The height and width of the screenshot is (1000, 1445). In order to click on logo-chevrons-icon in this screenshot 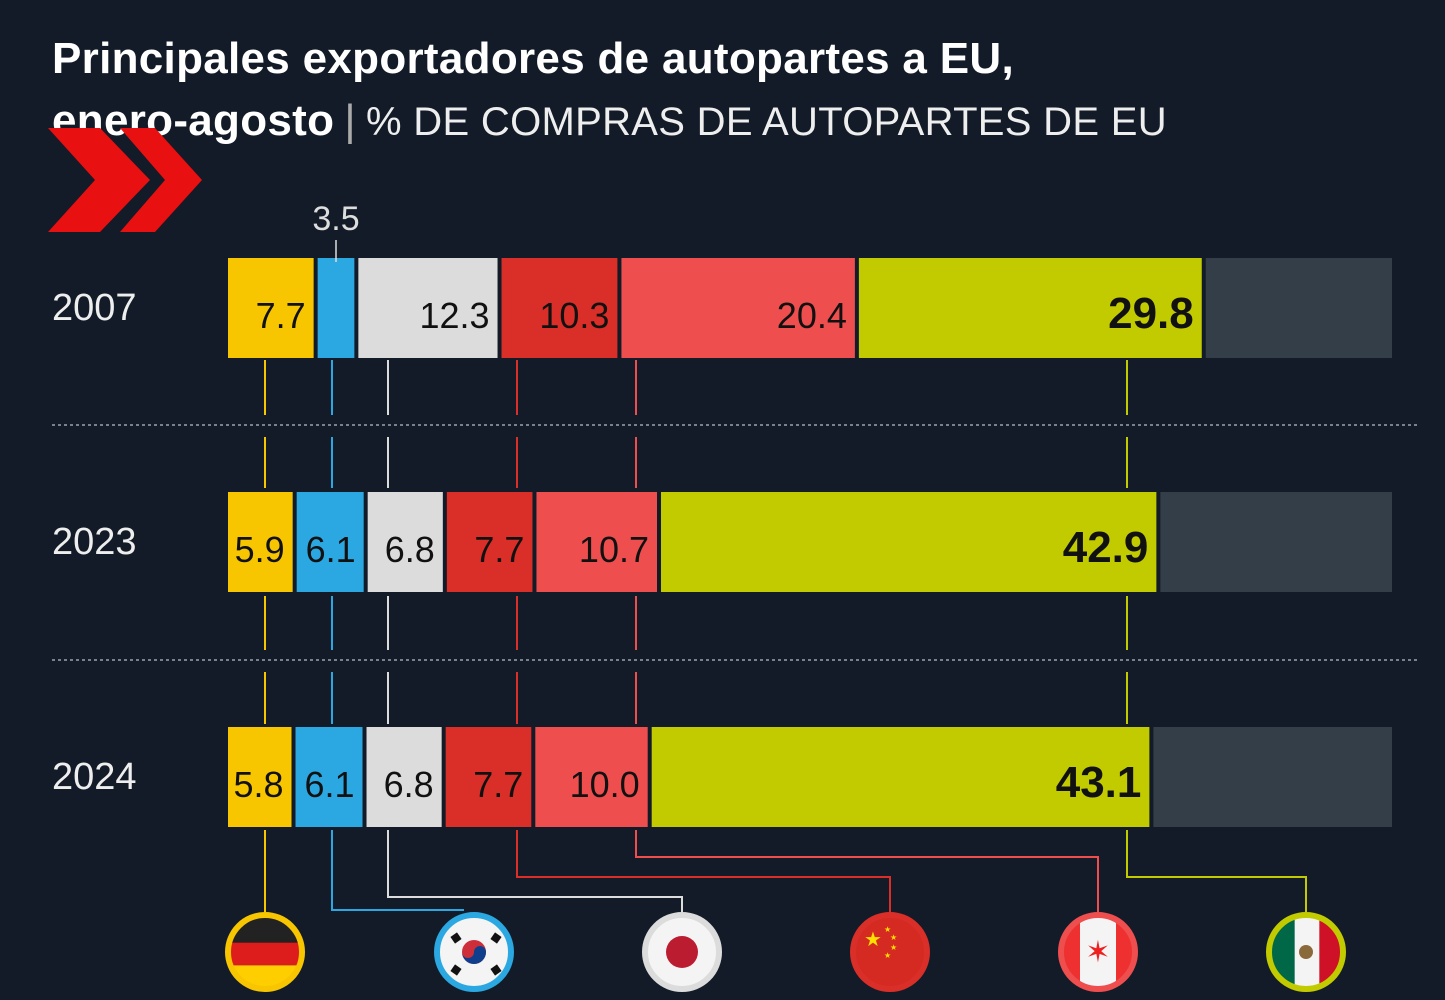, I will do `click(125, 180)`.